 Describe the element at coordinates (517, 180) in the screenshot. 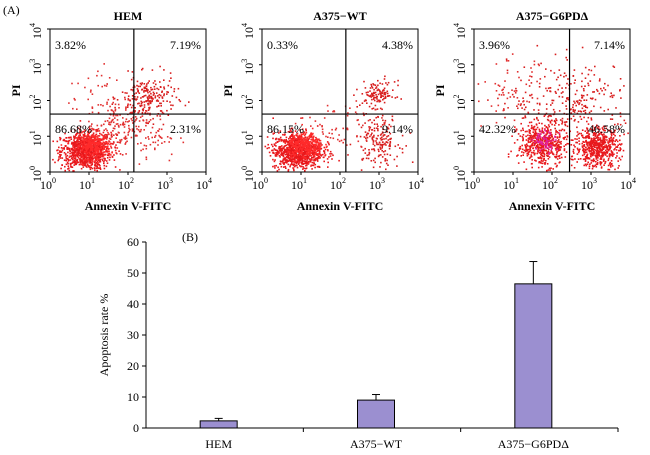

I see `x-tick-exponent: 1` at that location.